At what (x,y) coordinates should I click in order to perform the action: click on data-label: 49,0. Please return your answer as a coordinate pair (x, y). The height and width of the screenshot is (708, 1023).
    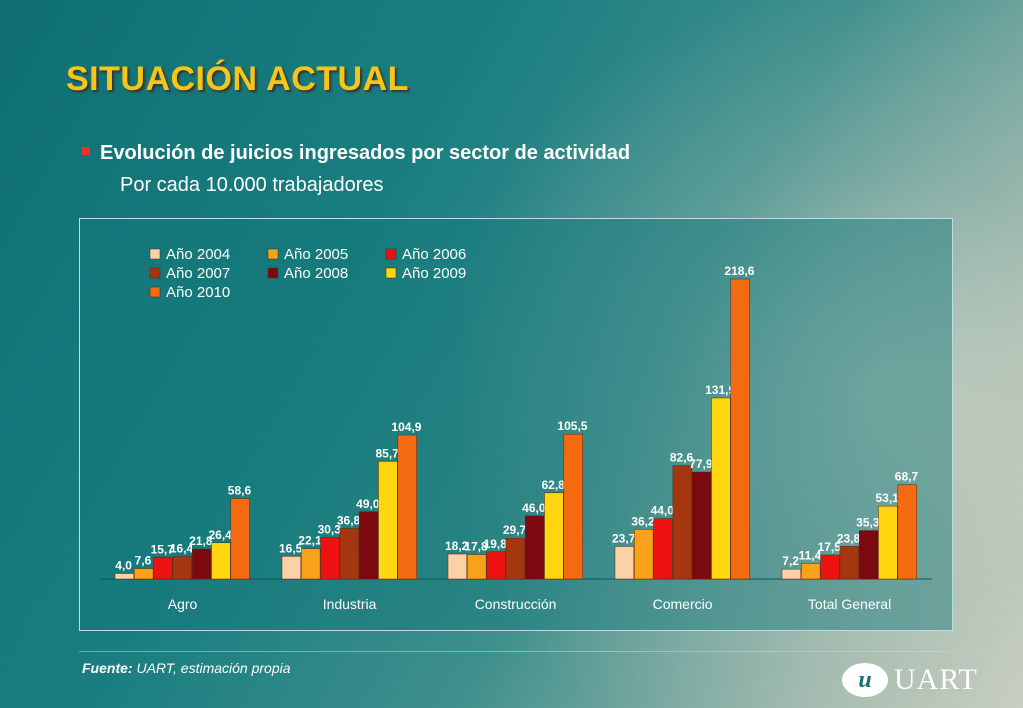
    Looking at the image, I should click on (368, 504).